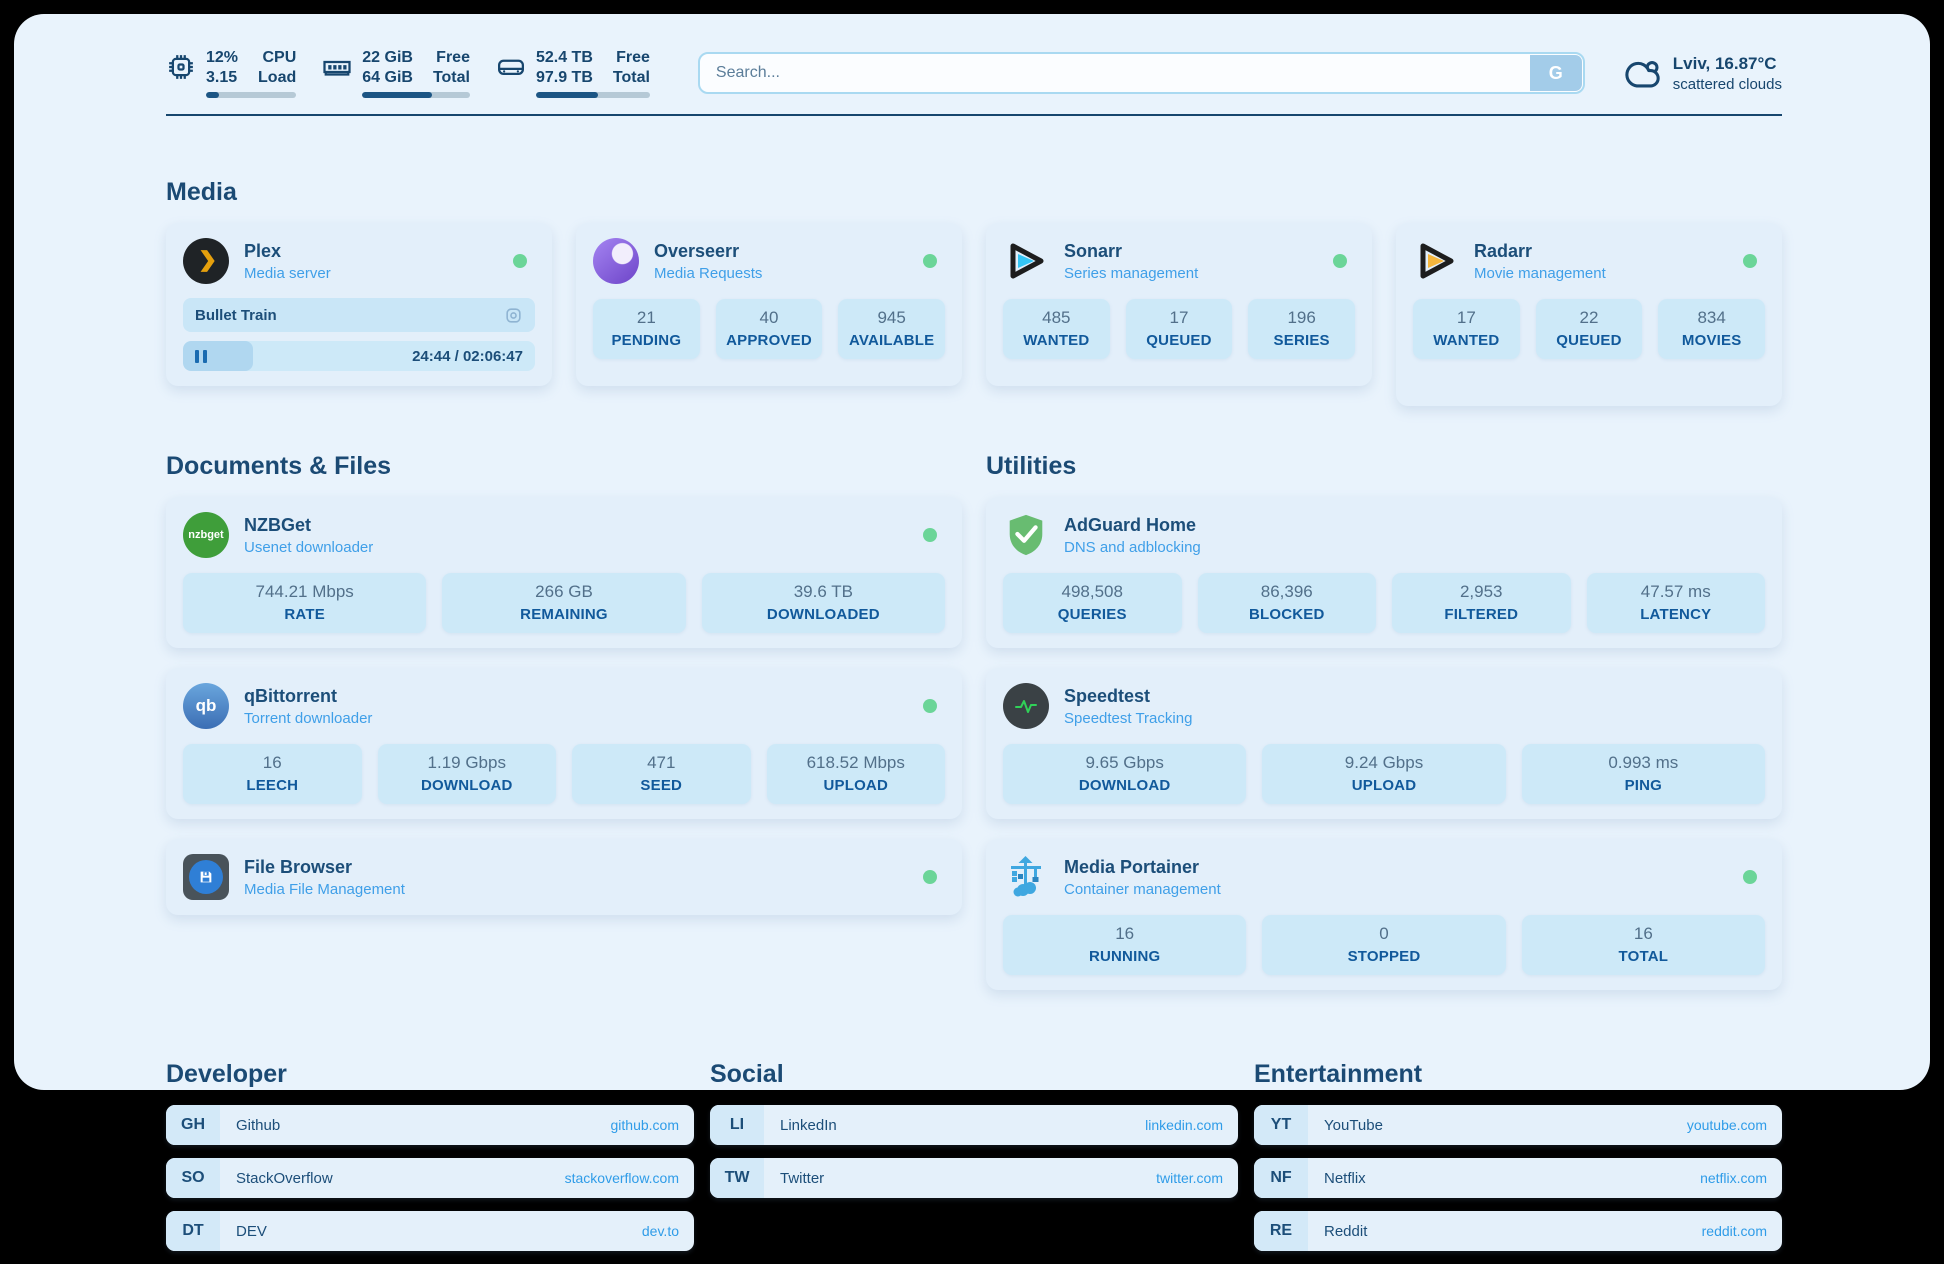 This screenshot has width=1944, height=1264. I want to click on now-playing-bar: Bullet Train, so click(359, 315).